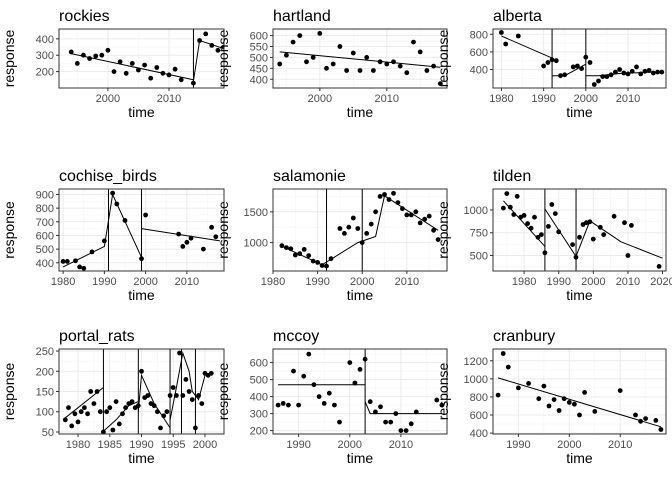 Image resolution: width=672 pixels, height=480 pixels. What do you see at coordinates (524, 336) in the screenshot?
I see `panel-title: cranbury` at bounding box center [524, 336].